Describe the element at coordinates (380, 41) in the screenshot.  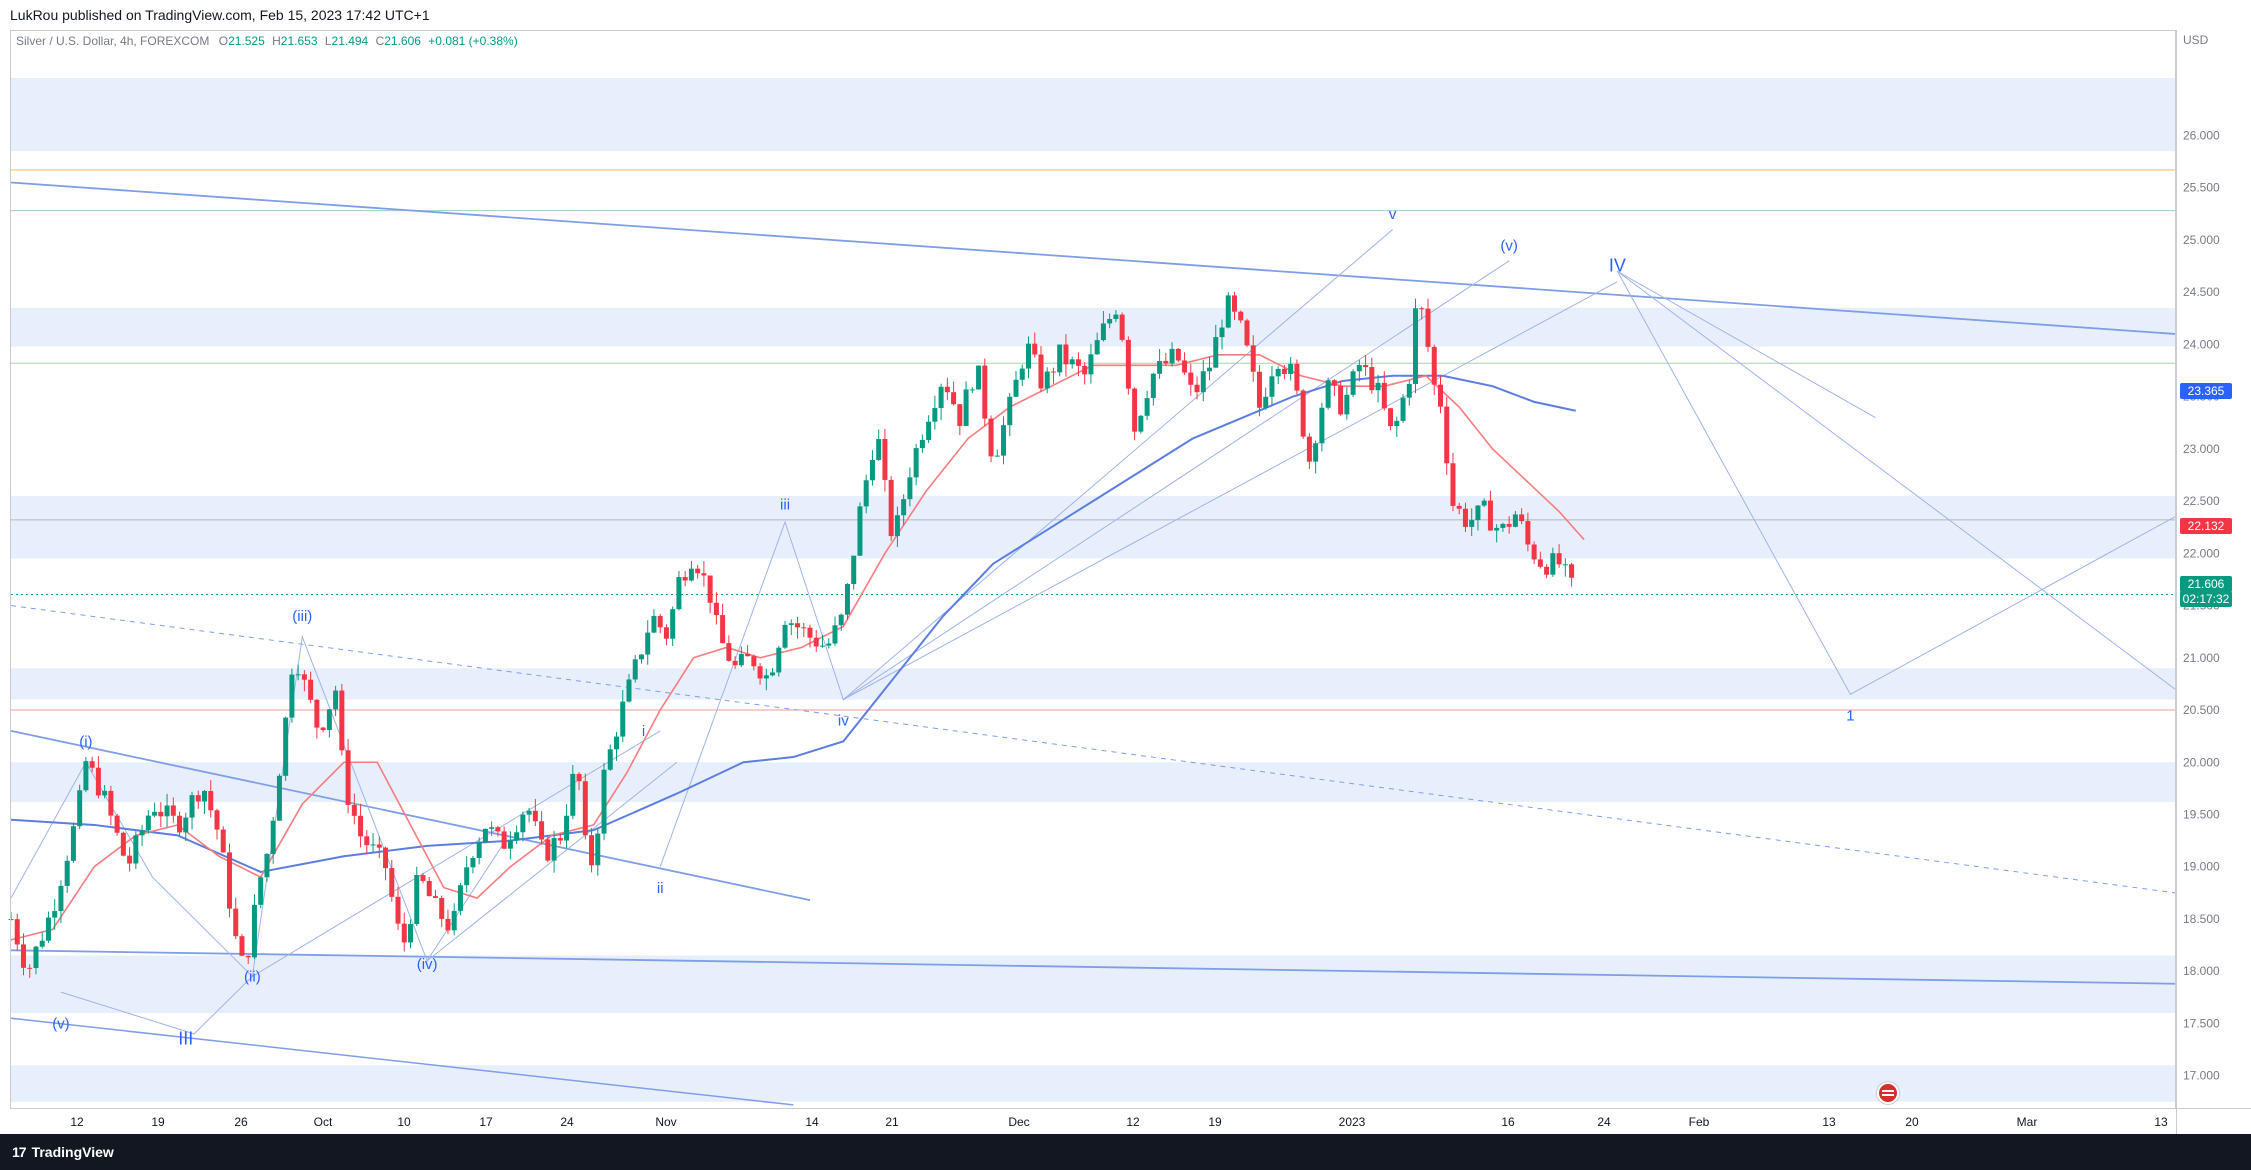
I see `close-label: C` at that location.